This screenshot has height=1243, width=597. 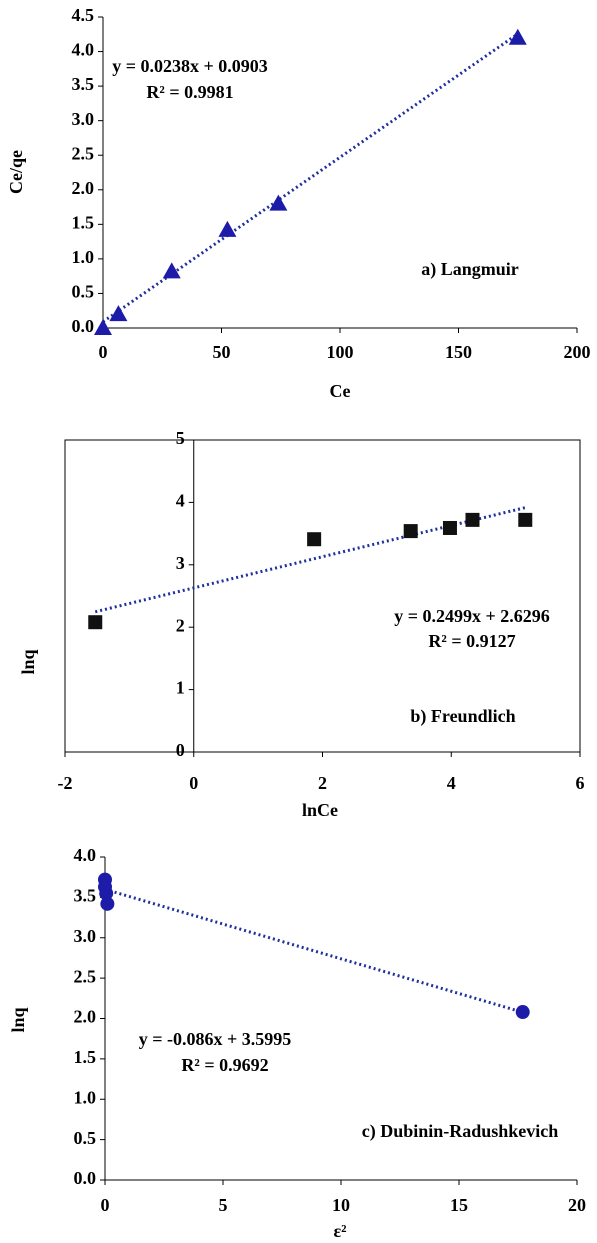 What do you see at coordinates (340, 391) in the screenshot?
I see `x-axis-title: Ce` at bounding box center [340, 391].